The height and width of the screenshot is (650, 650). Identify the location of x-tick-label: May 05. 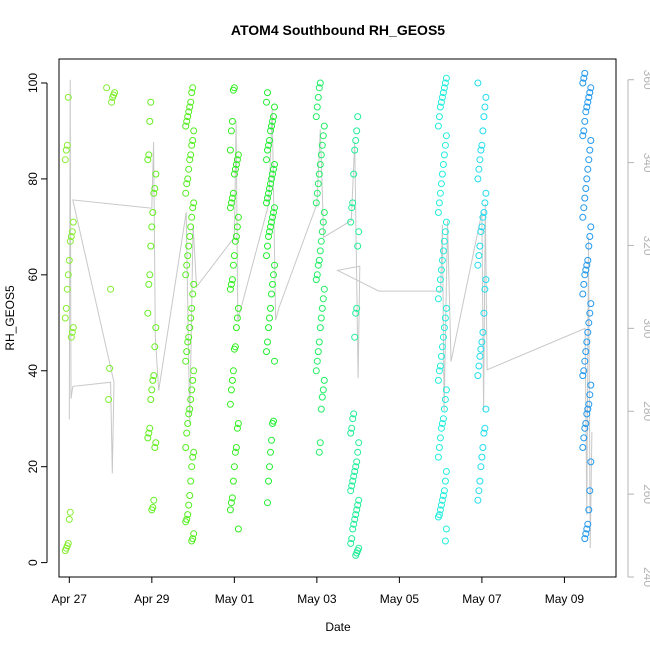
(400, 599).